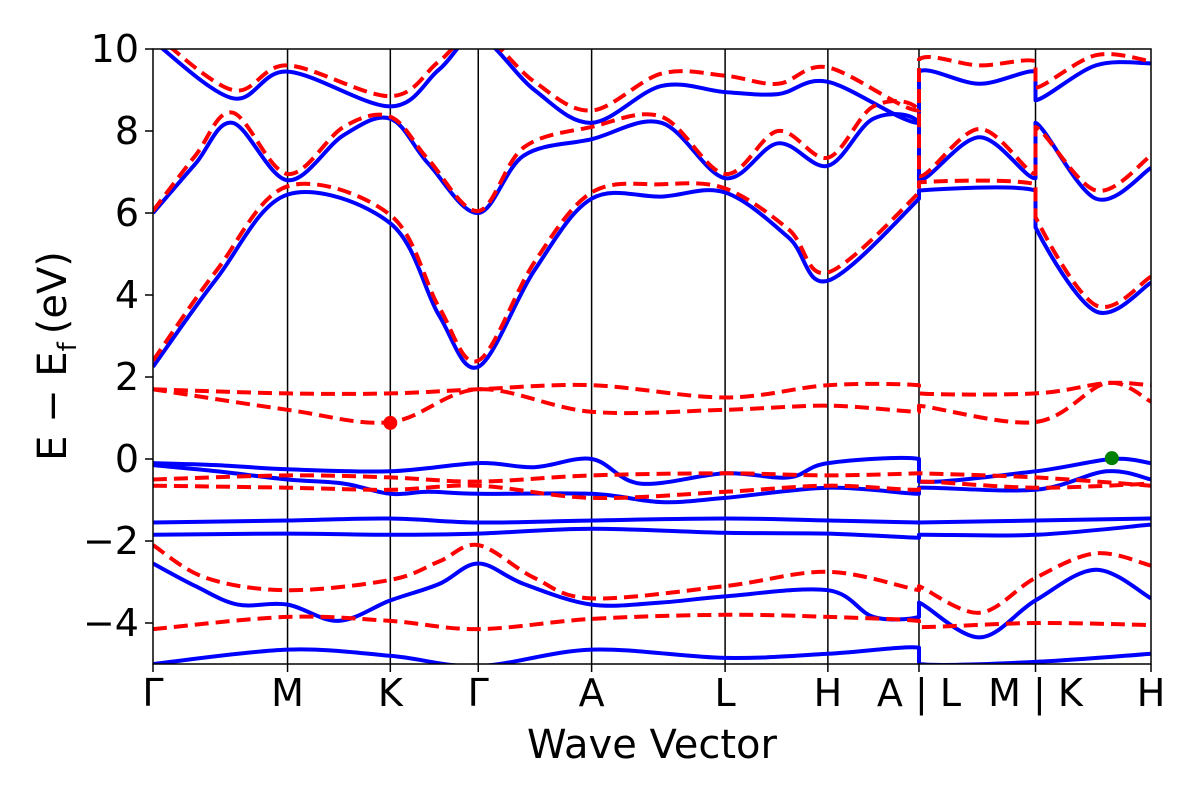  Describe the element at coordinates (68, 346) in the screenshot. I see `y-axis-title-sub: f` at that location.